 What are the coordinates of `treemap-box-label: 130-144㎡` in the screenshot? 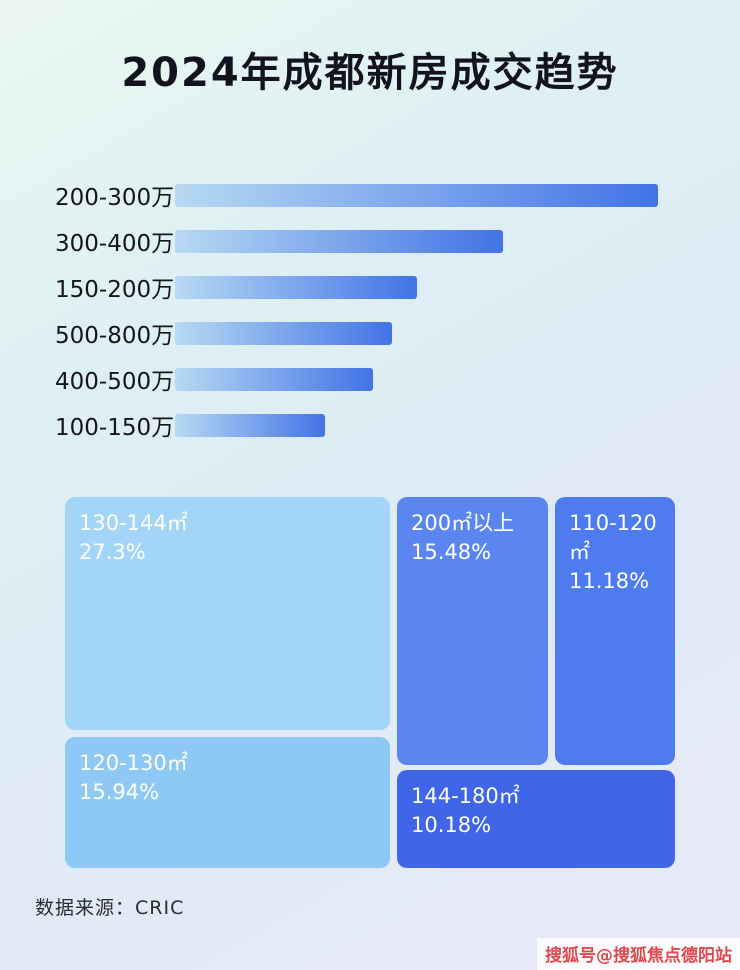 It's located at (133, 523).